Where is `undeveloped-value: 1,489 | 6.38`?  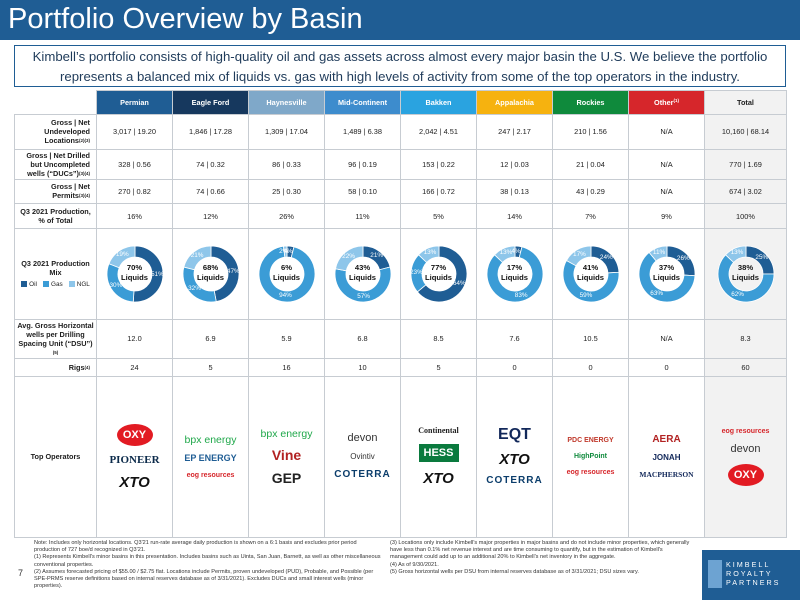 undeveloped-value: 1,489 | 6.38 is located at coordinates (362, 132).